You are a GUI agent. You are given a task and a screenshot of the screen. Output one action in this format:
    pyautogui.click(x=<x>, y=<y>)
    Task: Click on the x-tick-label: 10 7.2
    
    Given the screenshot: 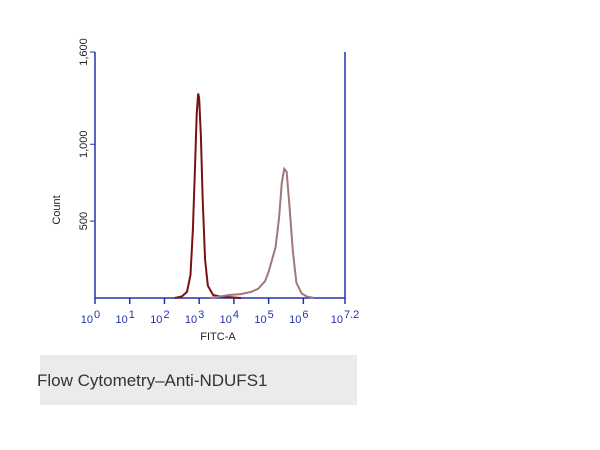 What is the action you would take?
    pyautogui.click(x=345, y=317)
    